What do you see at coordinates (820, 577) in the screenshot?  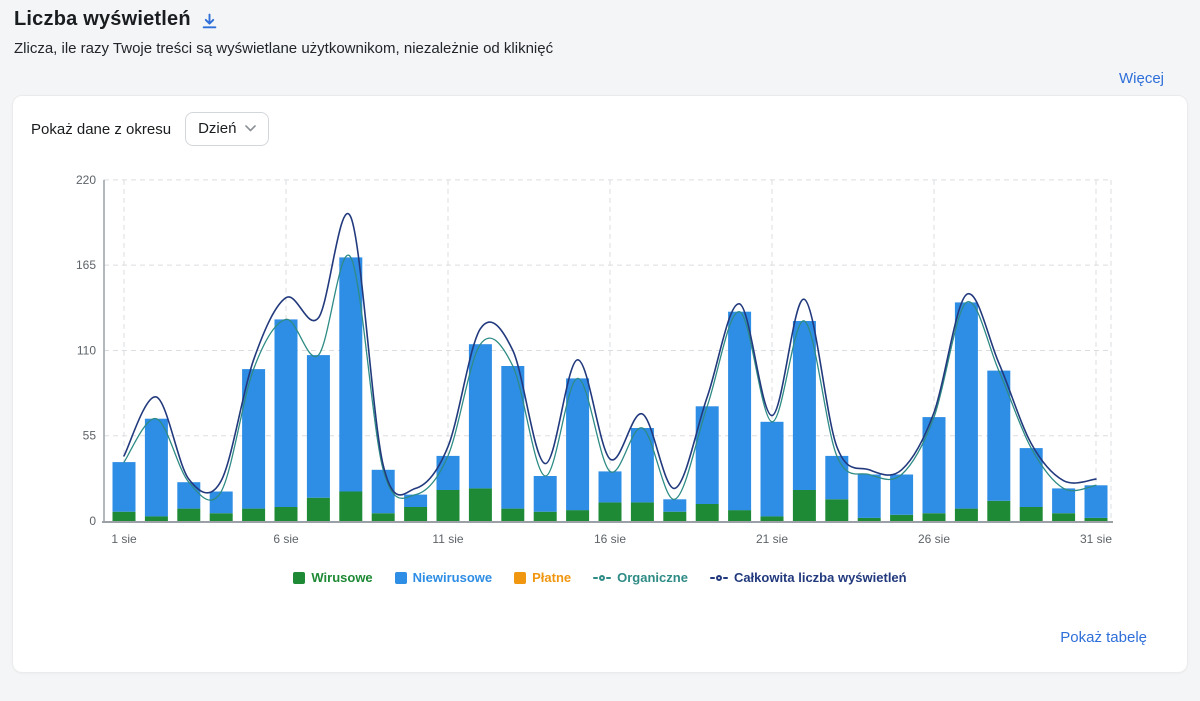 I see `legend-label: Całkowita liczba wyświetleń` at bounding box center [820, 577].